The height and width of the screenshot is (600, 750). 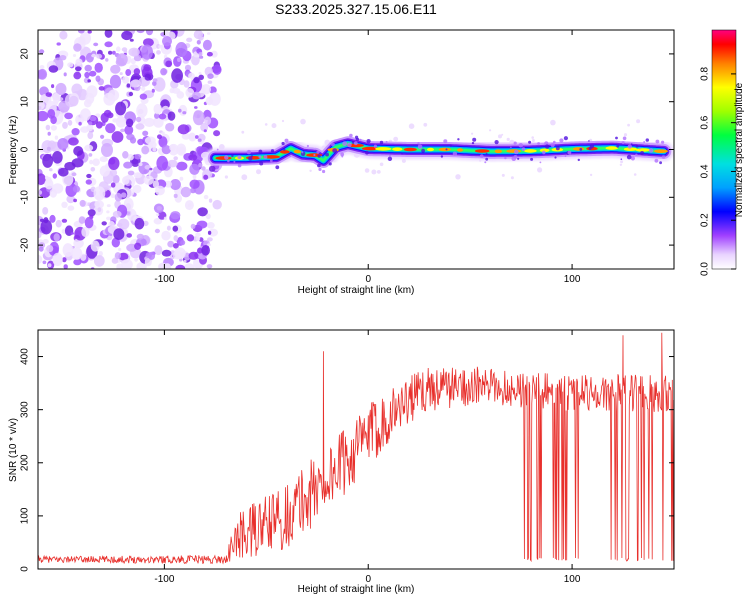 What do you see at coordinates (25, 244) in the screenshot?
I see `spectrogram-y-tick-label: -20` at bounding box center [25, 244].